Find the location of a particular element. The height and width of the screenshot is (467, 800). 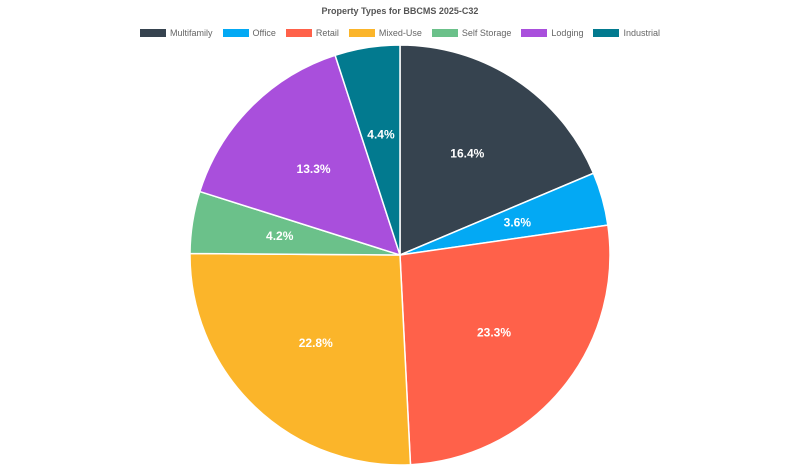

legend-item-self-storage: Self Storage is located at coordinates (471, 33).